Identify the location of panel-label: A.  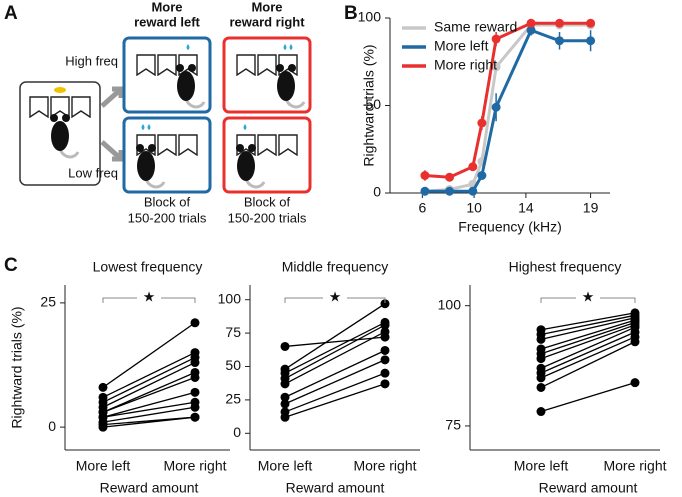
(11, 13).